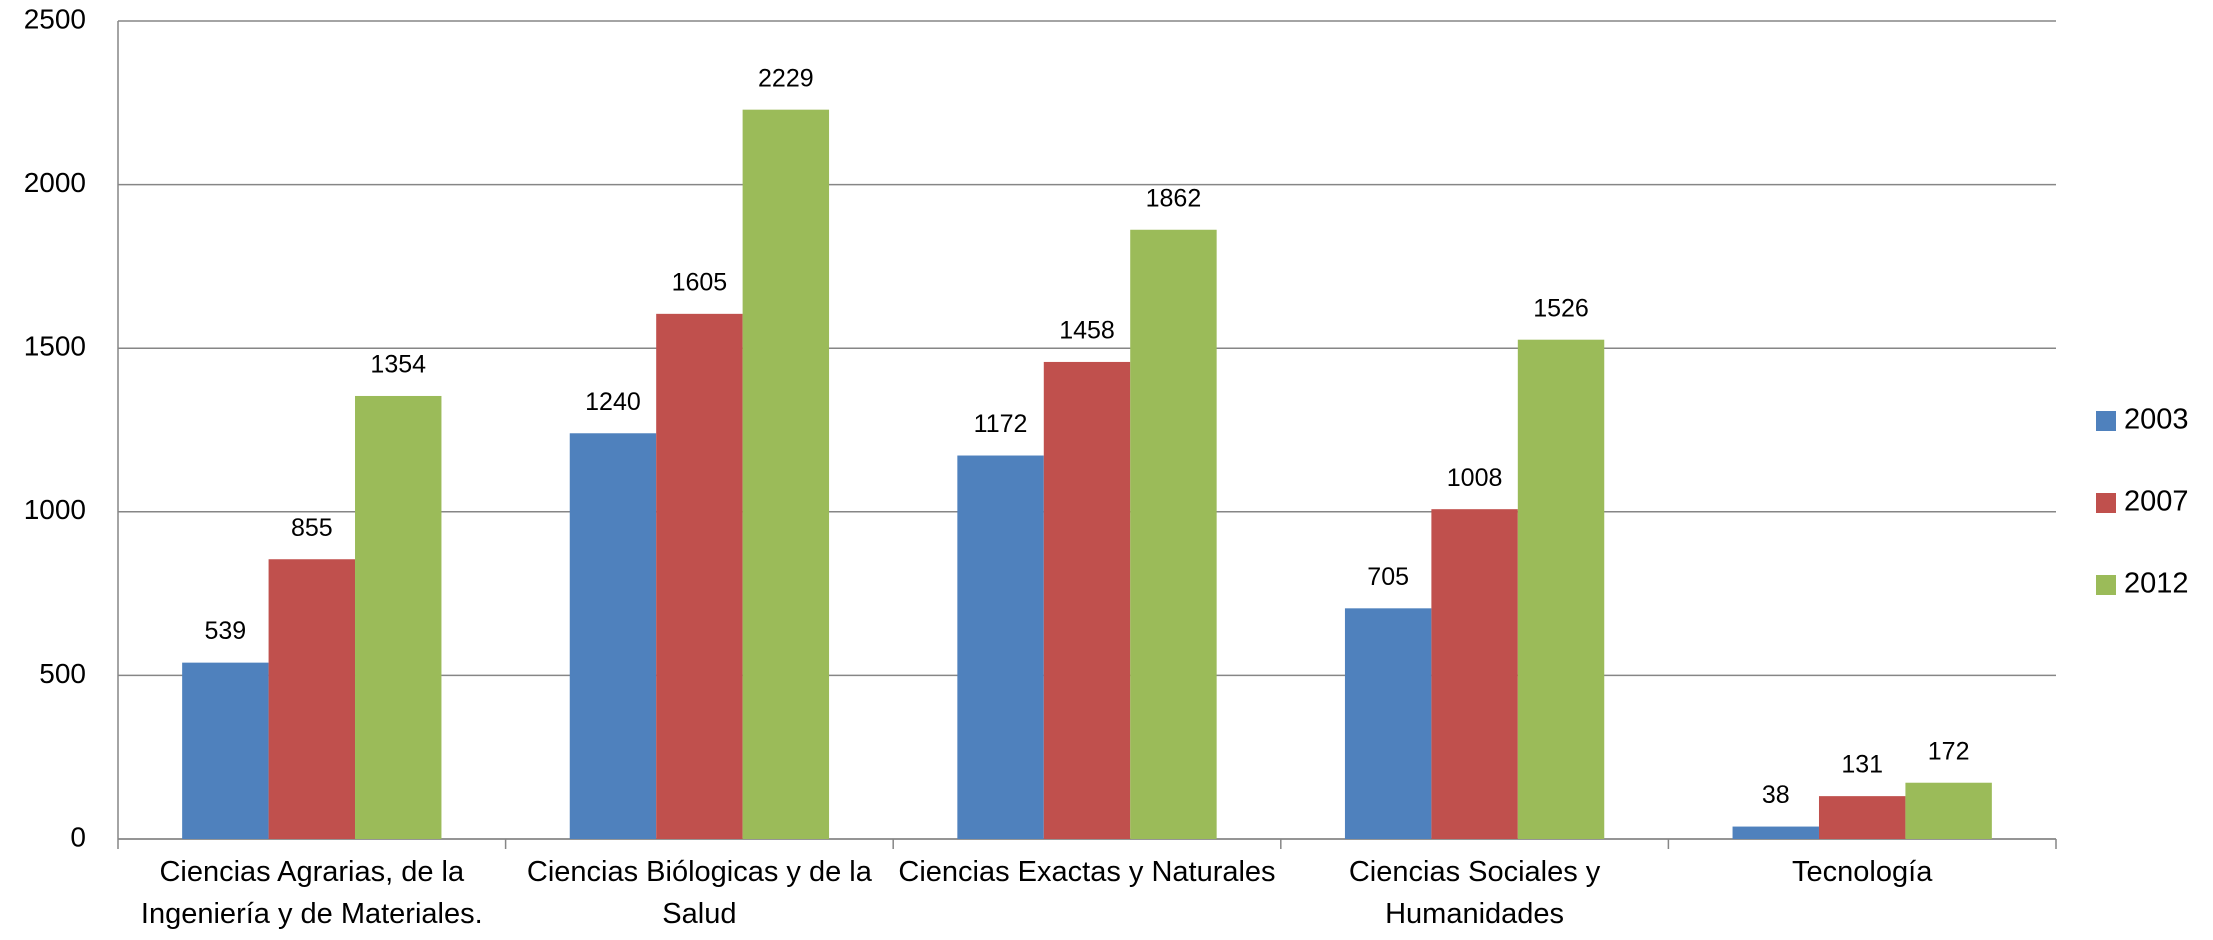  Describe the element at coordinates (1561, 308) in the screenshot. I see `data-label: 1526` at that location.